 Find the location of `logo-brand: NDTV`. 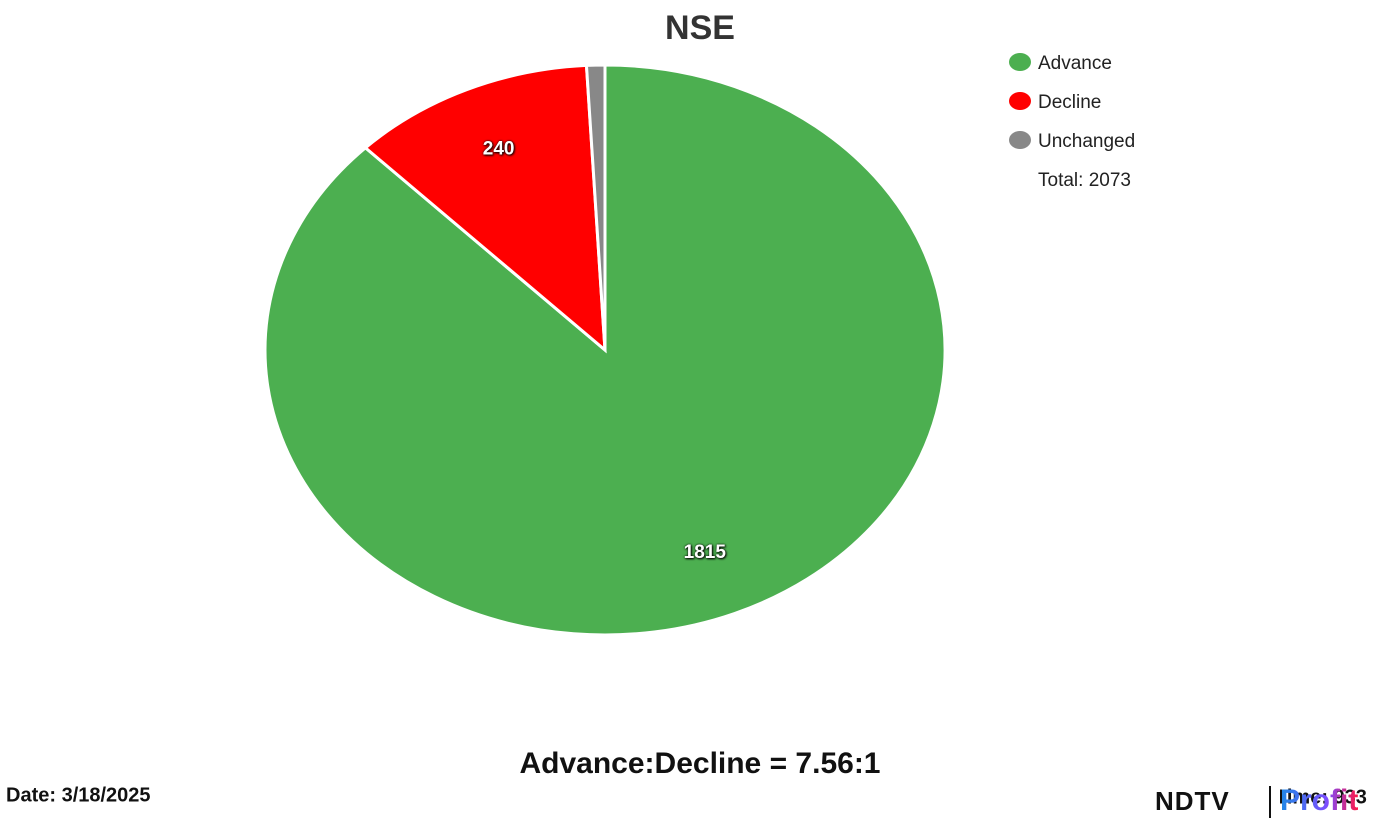

logo-brand: NDTV is located at coordinates (1192, 801).